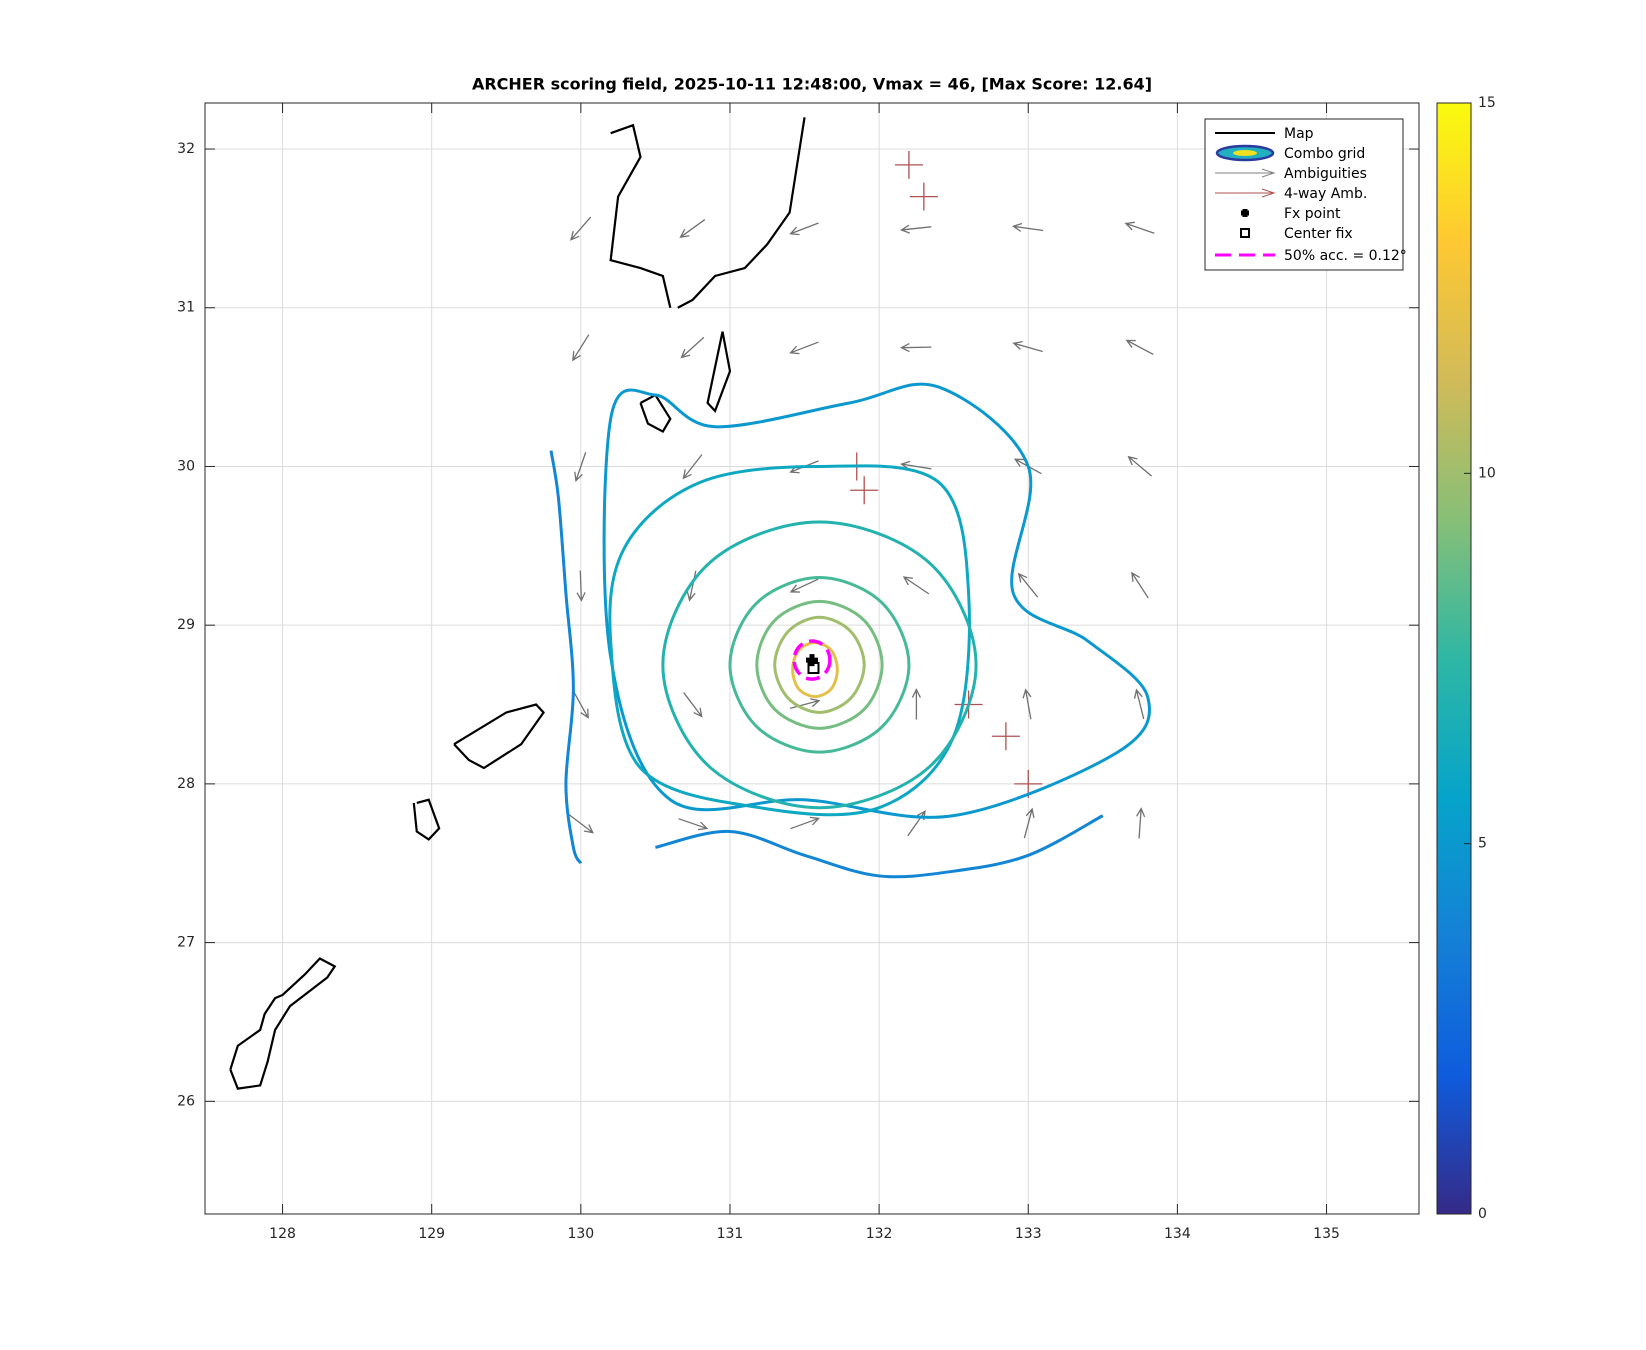  I want to click on x-tick-label: 135, so click(1326, 1234).